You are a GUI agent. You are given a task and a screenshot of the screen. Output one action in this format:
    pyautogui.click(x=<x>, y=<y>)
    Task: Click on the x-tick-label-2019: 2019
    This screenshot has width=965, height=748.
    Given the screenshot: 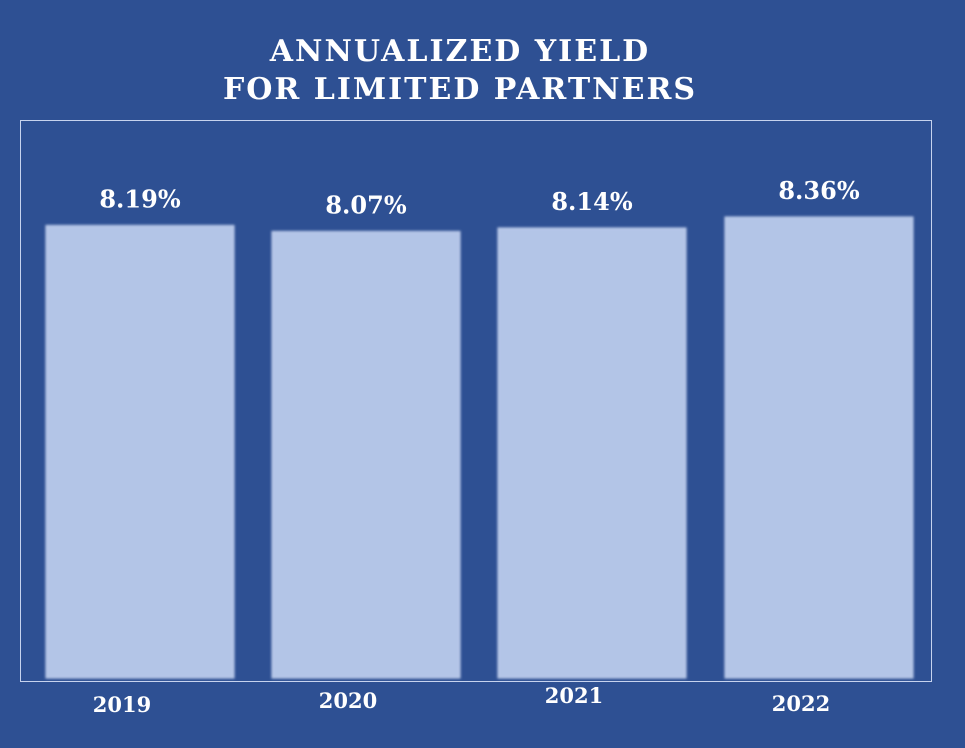 What is the action you would take?
    pyautogui.click(x=122, y=704)
    